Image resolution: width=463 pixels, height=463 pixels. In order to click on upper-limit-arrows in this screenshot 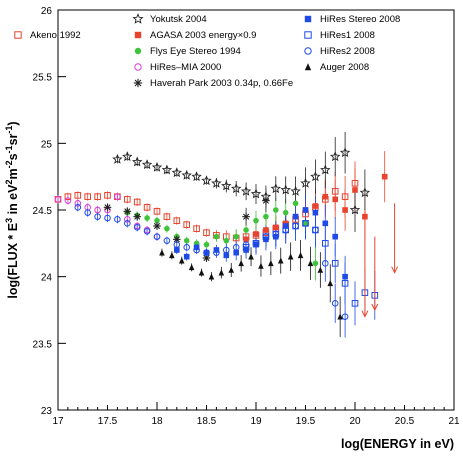, I will do `click(380, 260)`.